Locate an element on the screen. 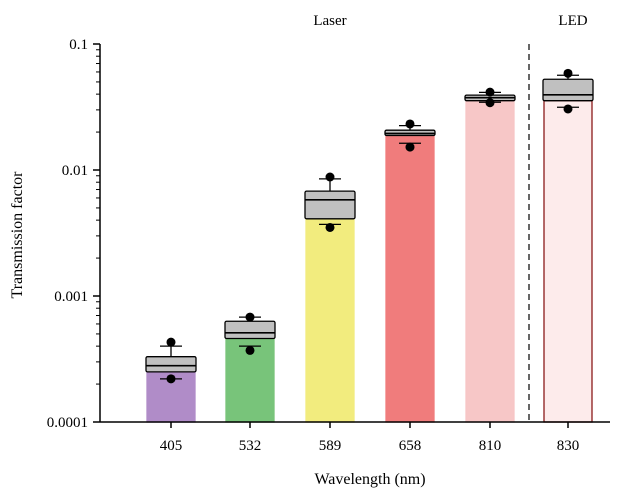  x-tick-label-589: 589 is located at coordinates (330, 446).